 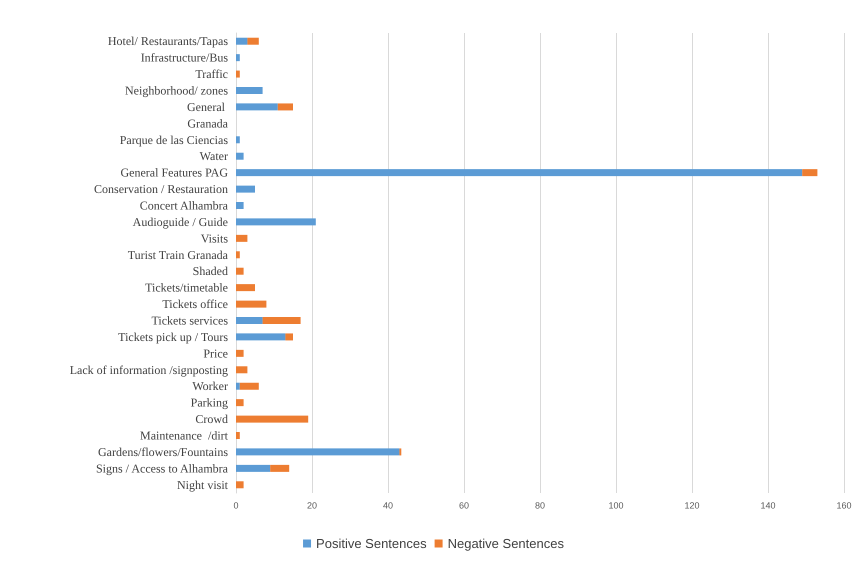 What do you see at coordinates (464, 505) in the screenshot?
I see `x-tick-label: 60` at bounding box center [464, 505].